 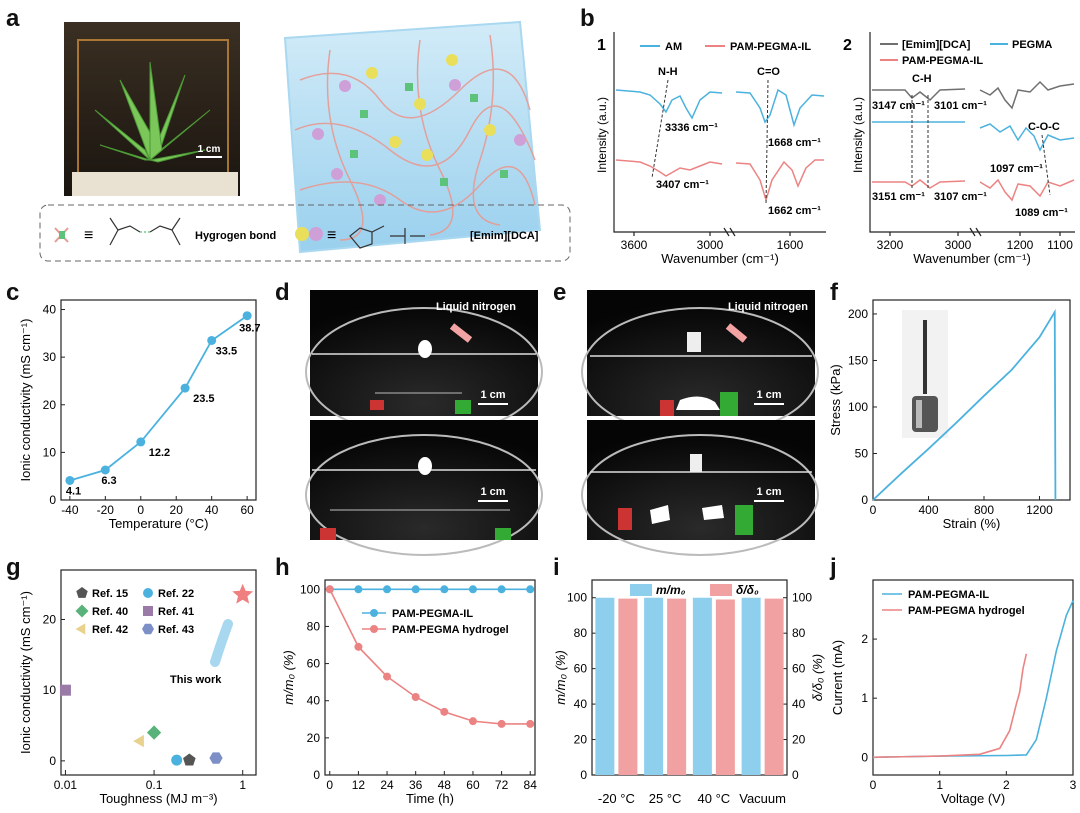 I want to click on j-xtick-label: 2, so click(x=1006, y=785).